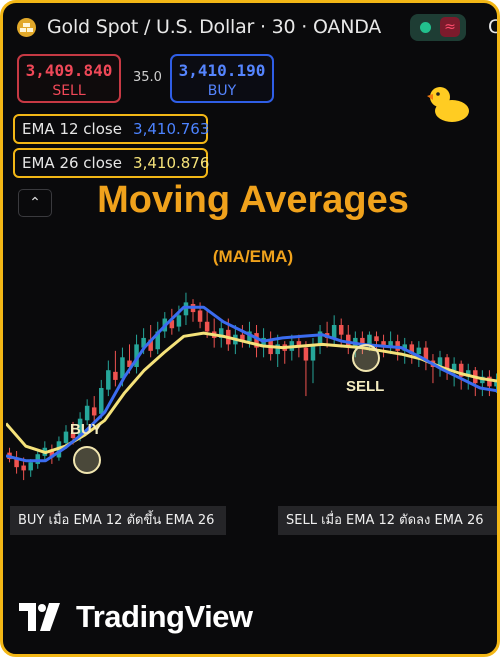 The height and width of the screenshot is (657, 500). I want to click on ema26-value: 3,410.876, so click(171, 163).